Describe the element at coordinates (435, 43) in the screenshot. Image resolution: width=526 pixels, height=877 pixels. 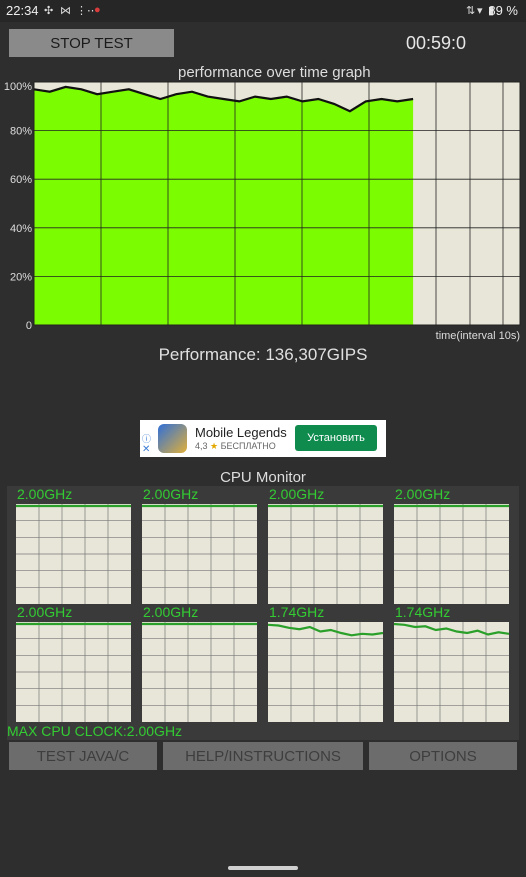
I see `elapsed-timer: 00:59:0` at that location.